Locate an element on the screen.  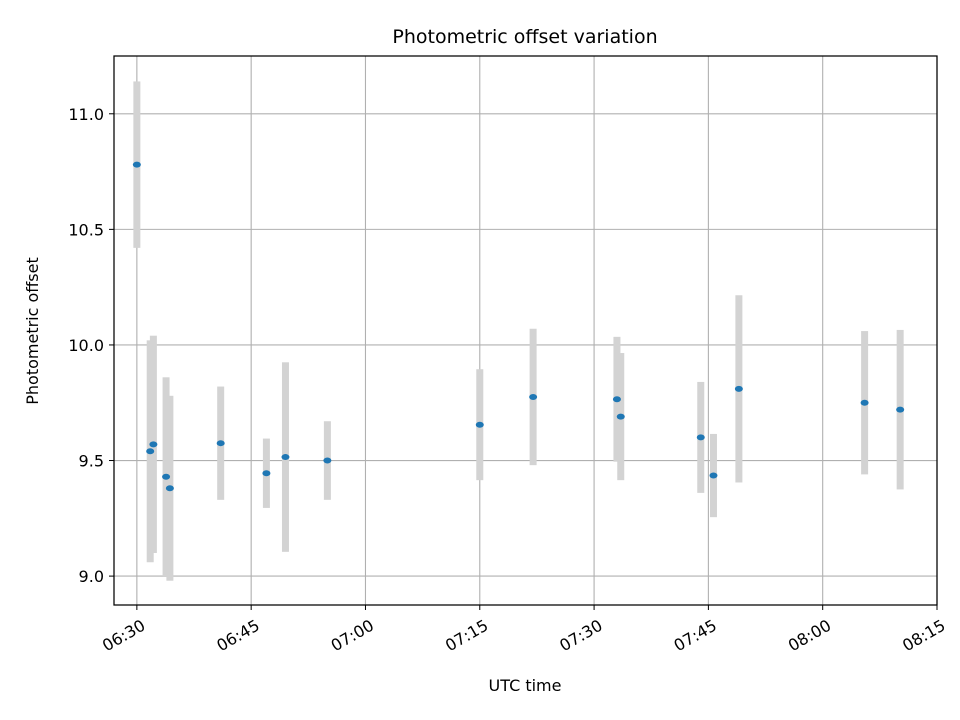
y-tick-label: 10.0 is located at coordinates (86, 345).